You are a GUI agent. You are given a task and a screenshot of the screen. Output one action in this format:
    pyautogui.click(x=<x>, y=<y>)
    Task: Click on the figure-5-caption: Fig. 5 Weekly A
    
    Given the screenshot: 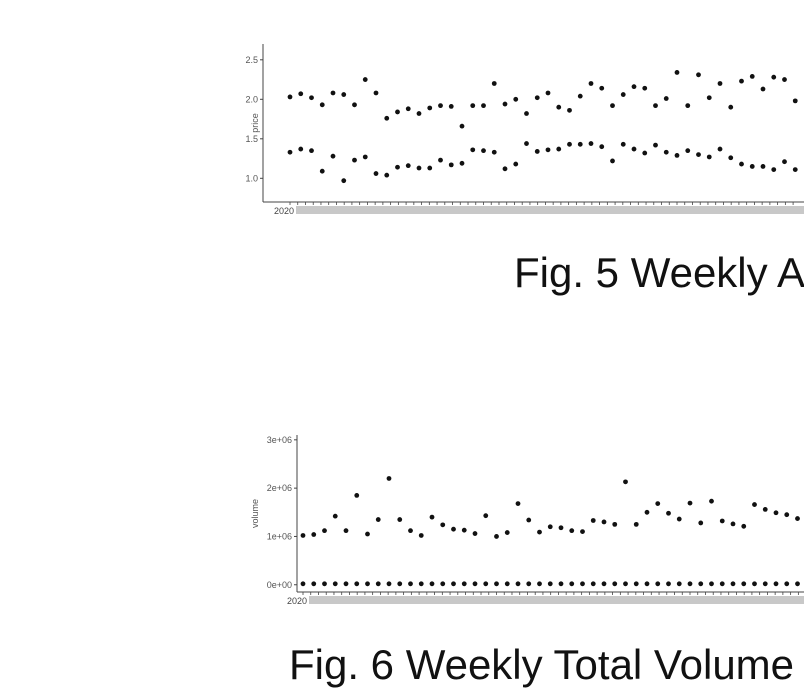 What is the action you would take?
    pyautogui.click(x=659, y=272)
    